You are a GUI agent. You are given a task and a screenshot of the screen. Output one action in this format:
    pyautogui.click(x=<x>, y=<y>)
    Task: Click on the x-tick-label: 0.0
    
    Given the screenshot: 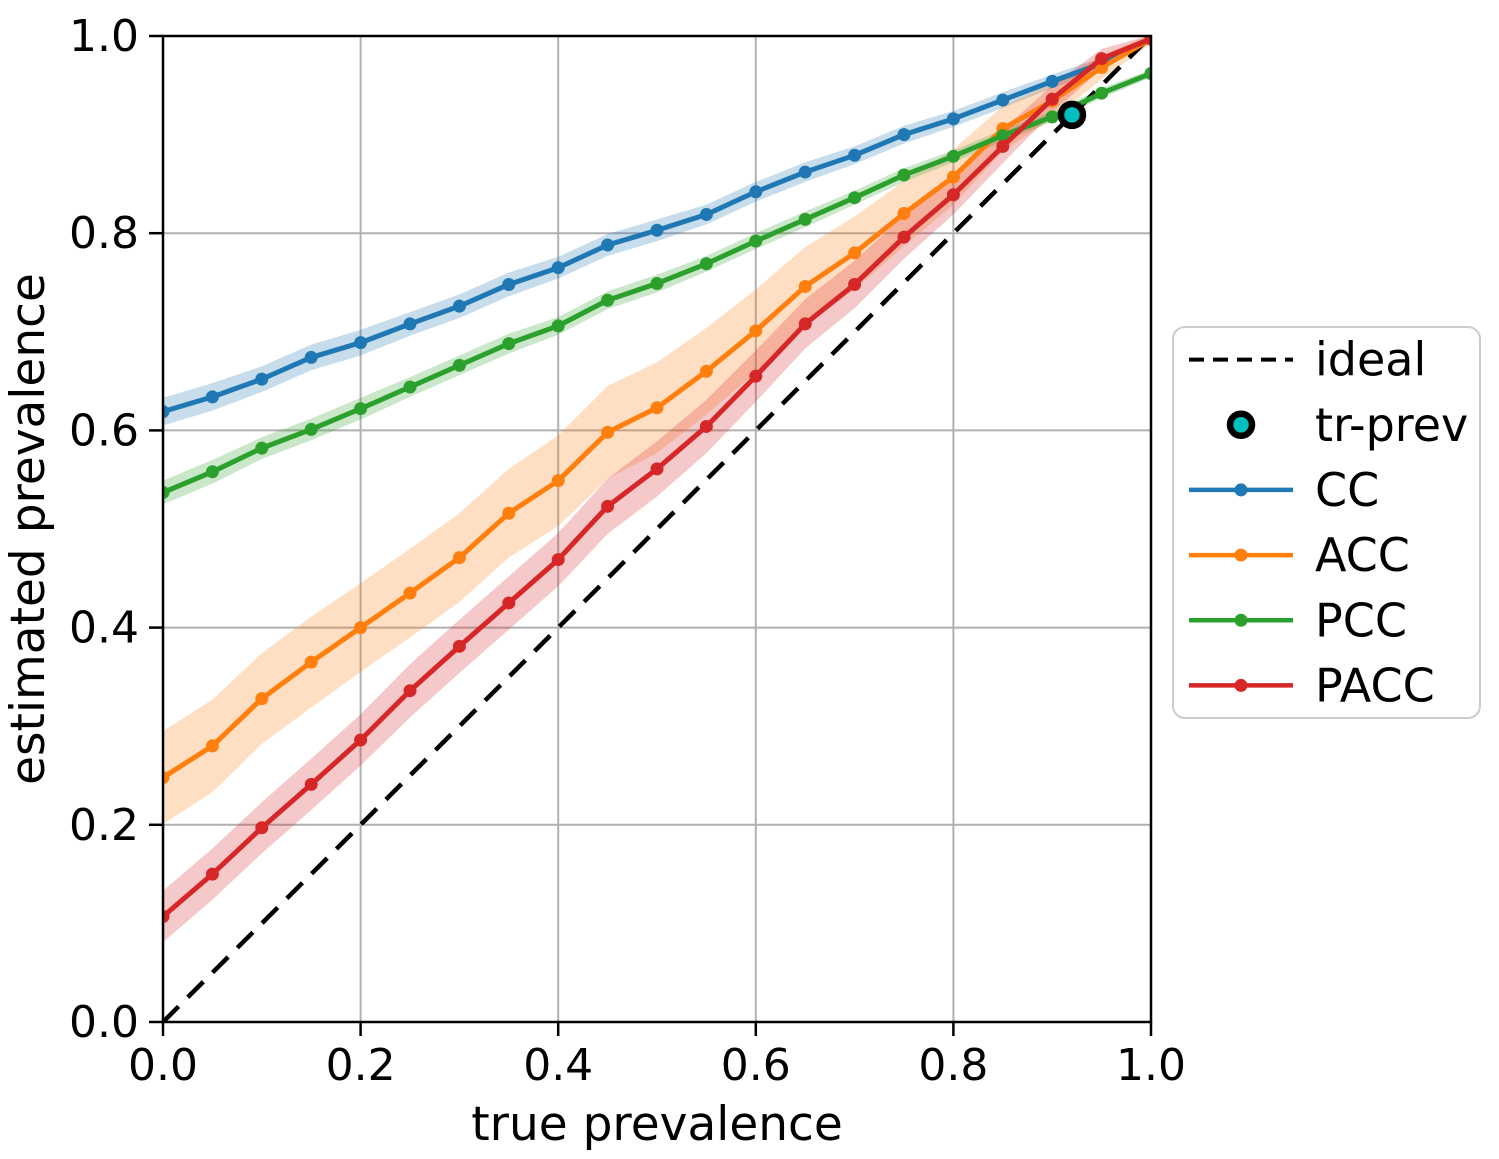 What is the action you would take?
    pyautogui.click(x=163, y=1065)
    